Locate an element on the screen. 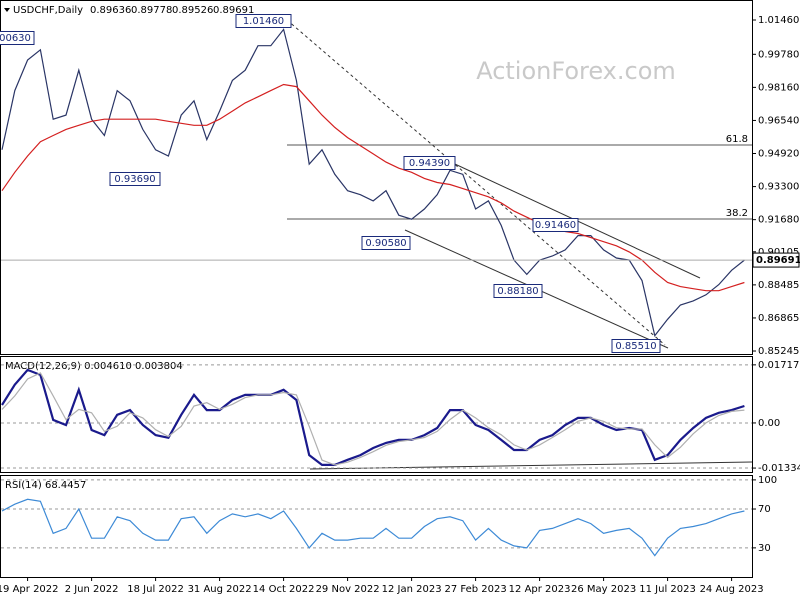  x-tick-label: 31 Aug 2022 is located at coordinates (220, 589).